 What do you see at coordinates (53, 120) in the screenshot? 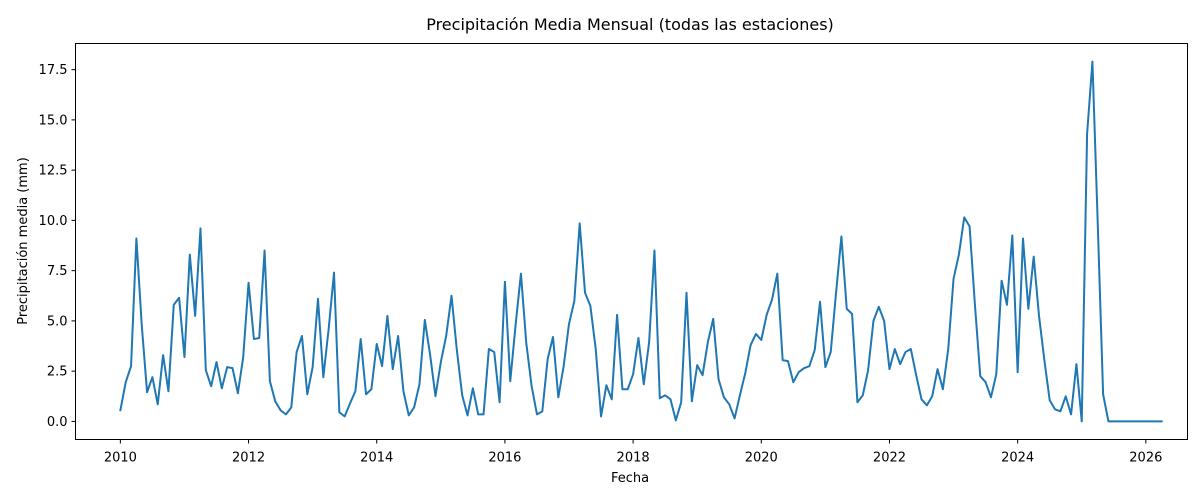
I see `y-tick-label: 15.0` at bounding box center [53, 120].